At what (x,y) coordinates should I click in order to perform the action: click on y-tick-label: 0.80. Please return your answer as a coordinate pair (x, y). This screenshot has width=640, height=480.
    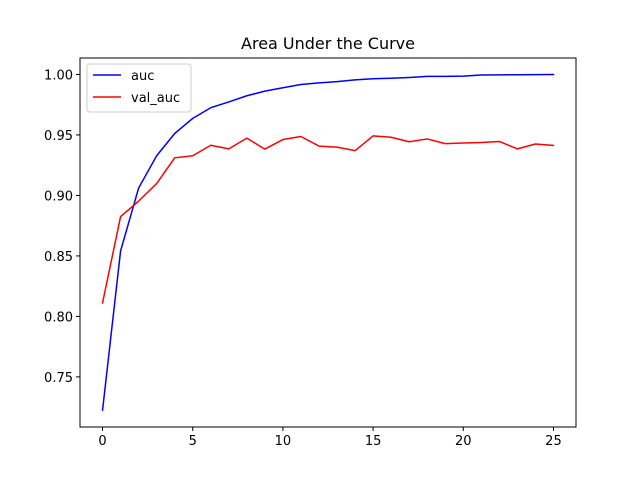
    Looking at the image, I should click on (58, 317).